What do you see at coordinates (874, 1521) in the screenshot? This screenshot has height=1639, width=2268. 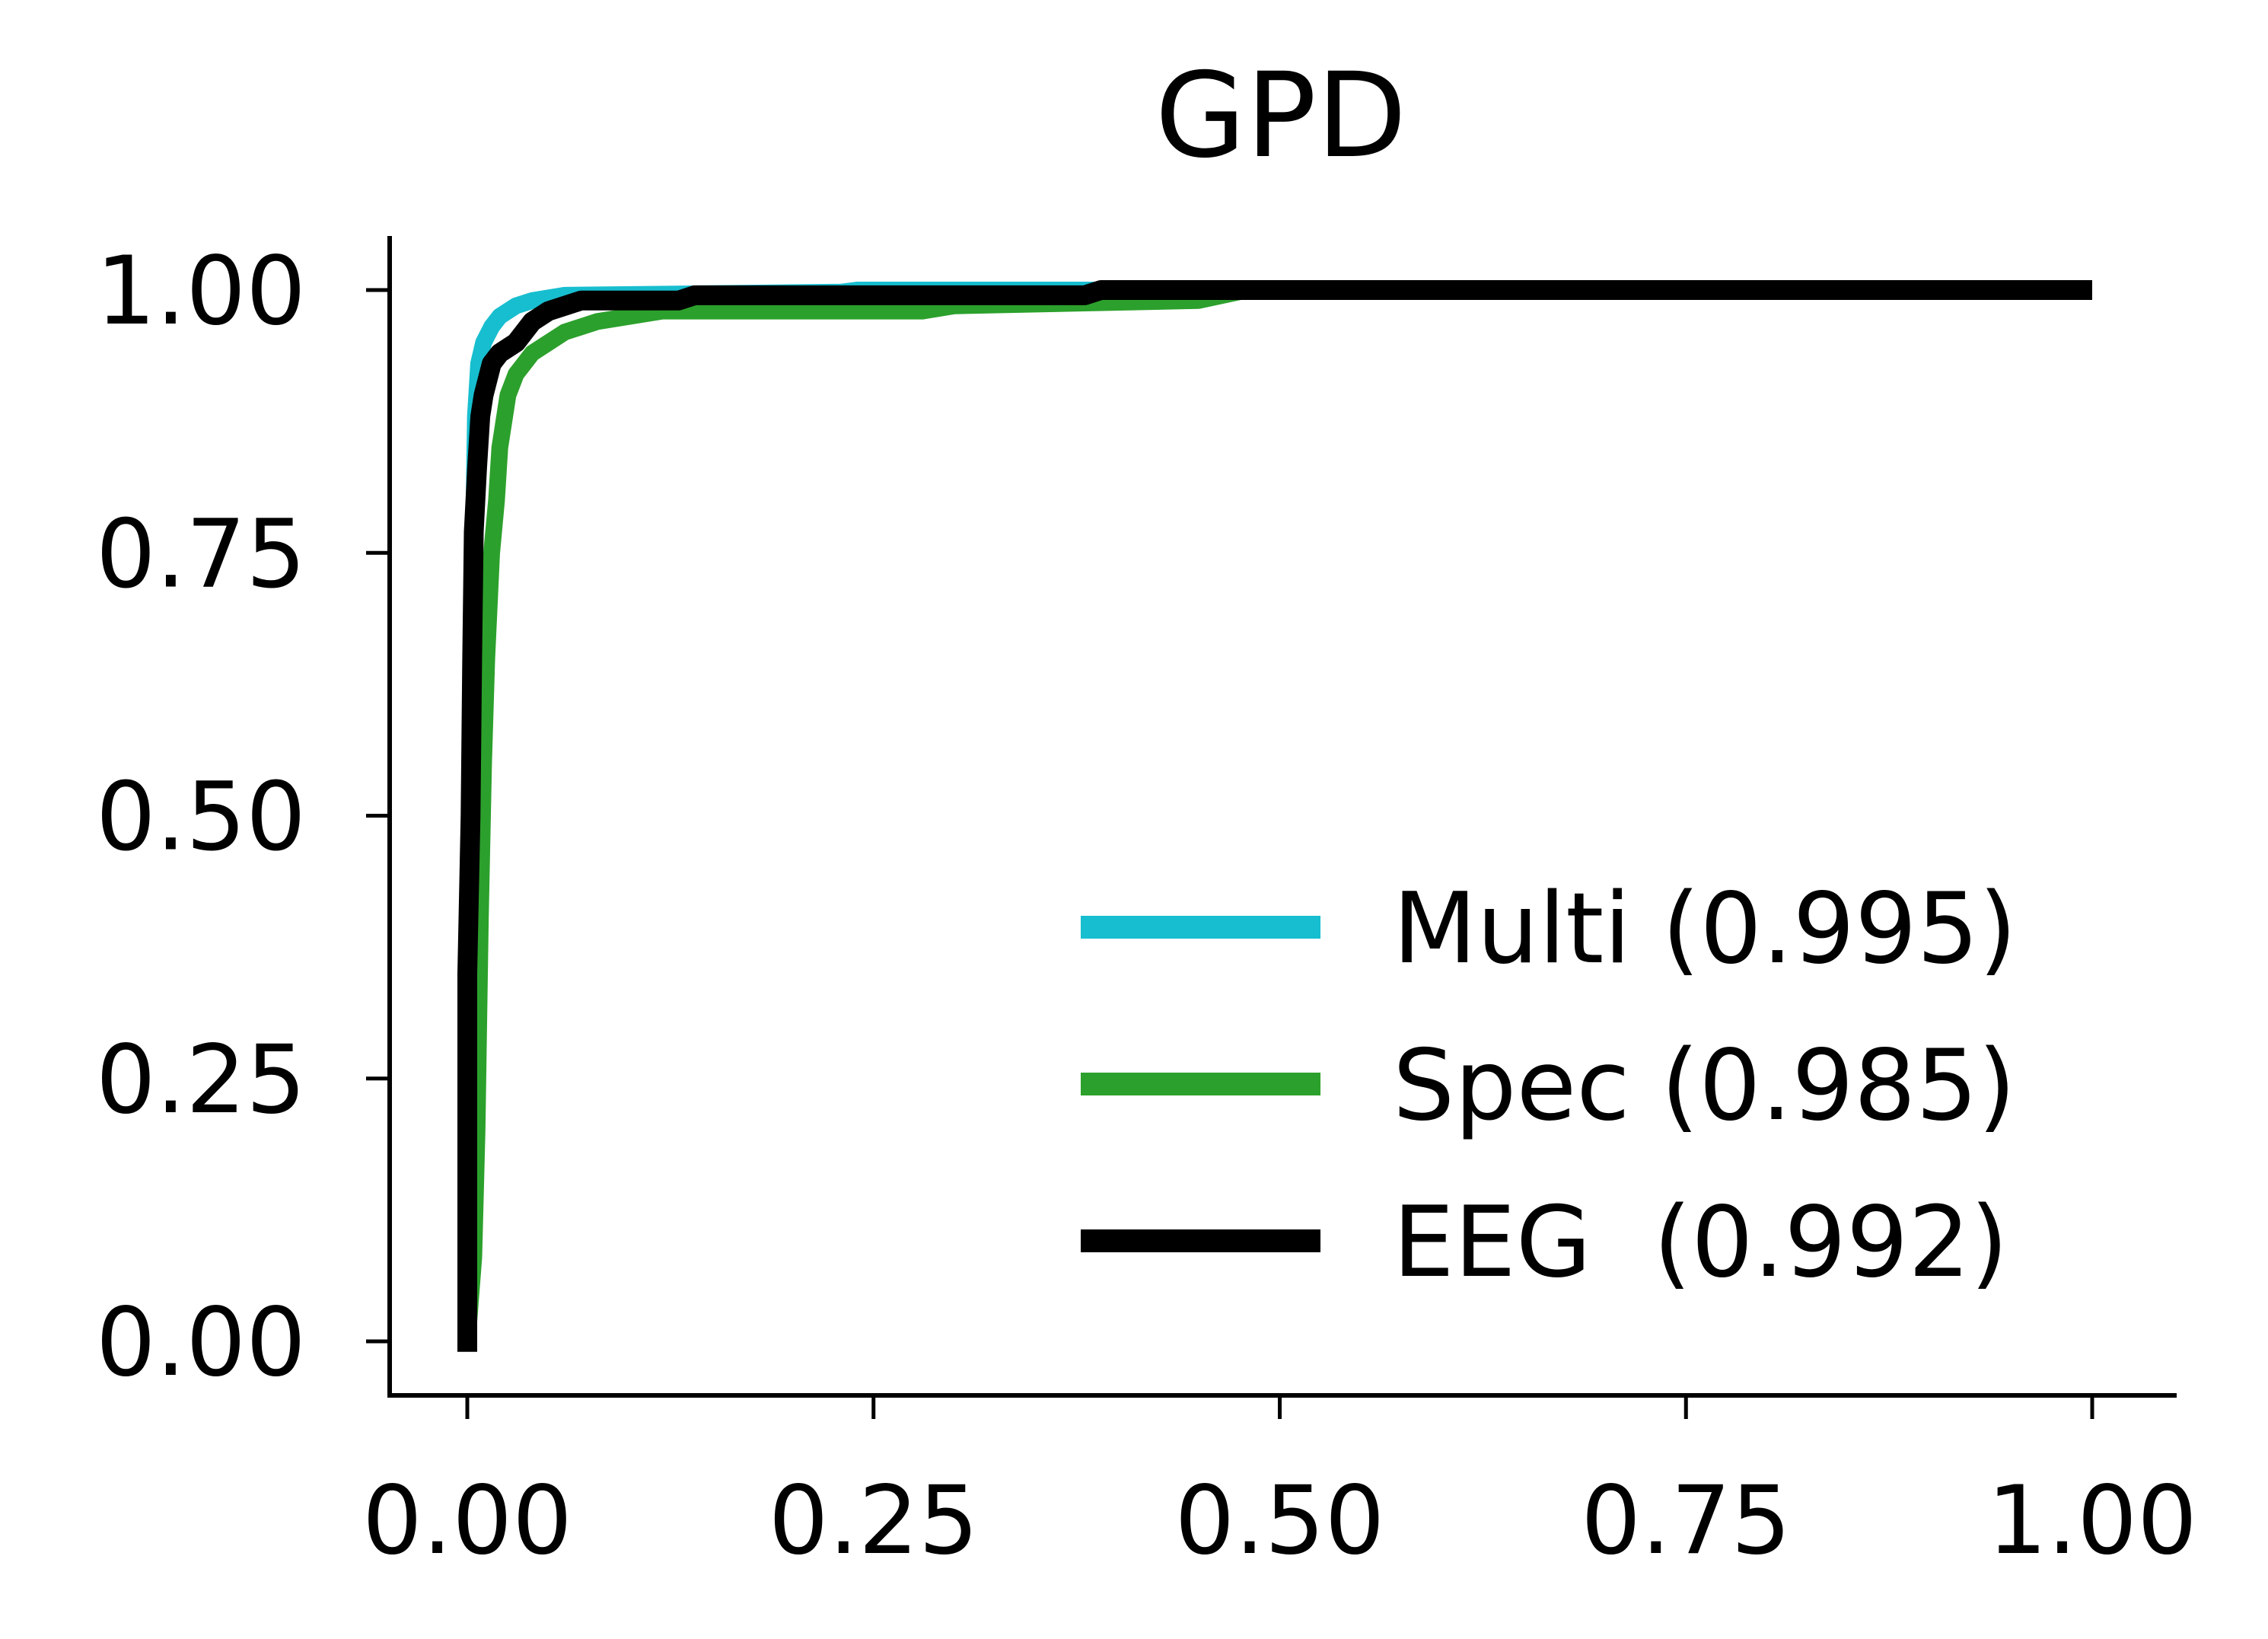 I see `x-tick-label: 0.25` at bounding box center [874, 1521].